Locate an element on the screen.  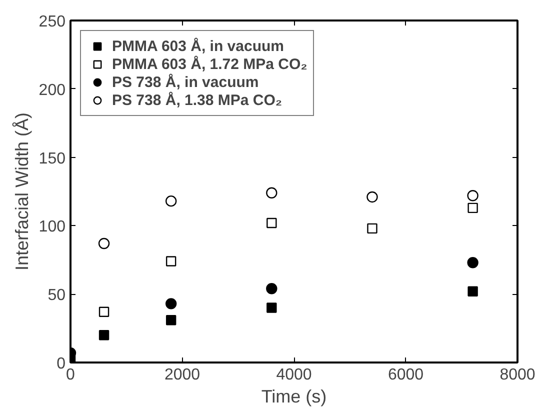
y-tick-label: 200 is located at coordinates (52, 90).